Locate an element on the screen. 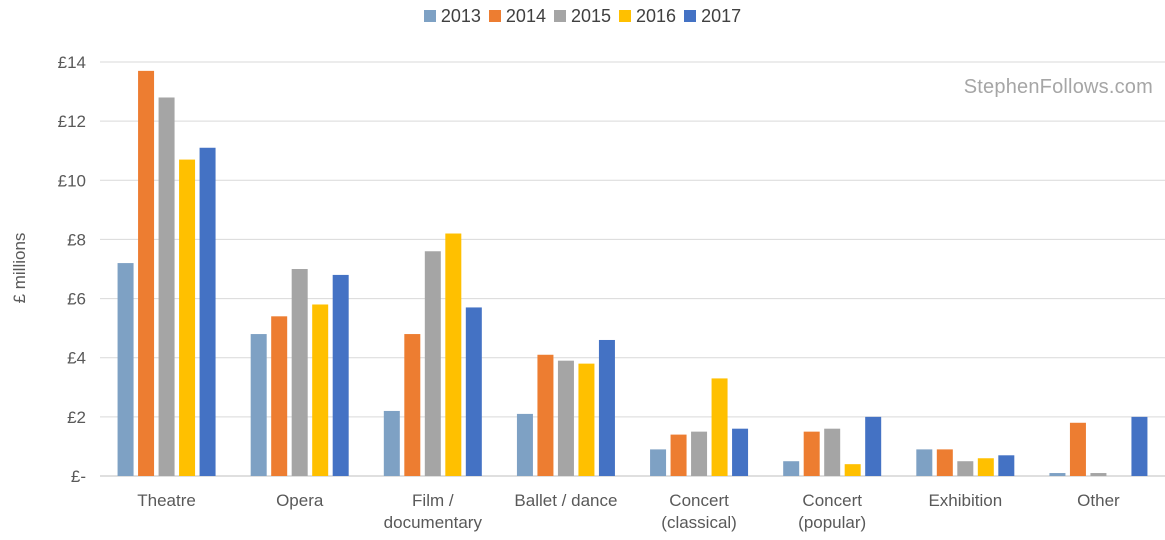 This screenshot has height=540, width=1165. legend-item: 2015 is located at coordinates (582, 16).